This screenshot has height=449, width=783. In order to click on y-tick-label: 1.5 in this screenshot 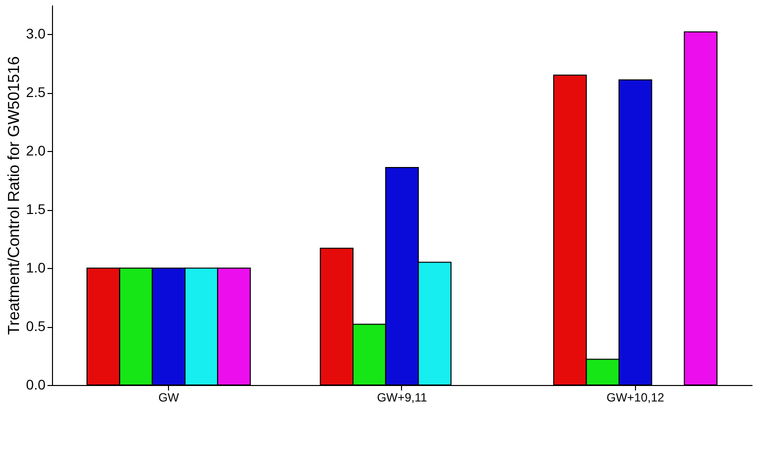, I will do `click(36, 209)`.